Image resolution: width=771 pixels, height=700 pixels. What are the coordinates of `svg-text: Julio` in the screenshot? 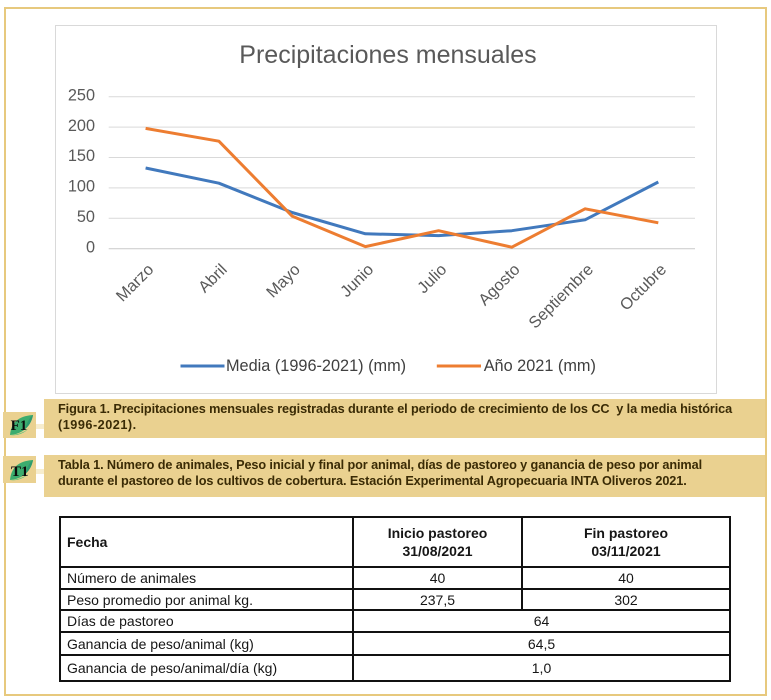 It's located at (432, 279).